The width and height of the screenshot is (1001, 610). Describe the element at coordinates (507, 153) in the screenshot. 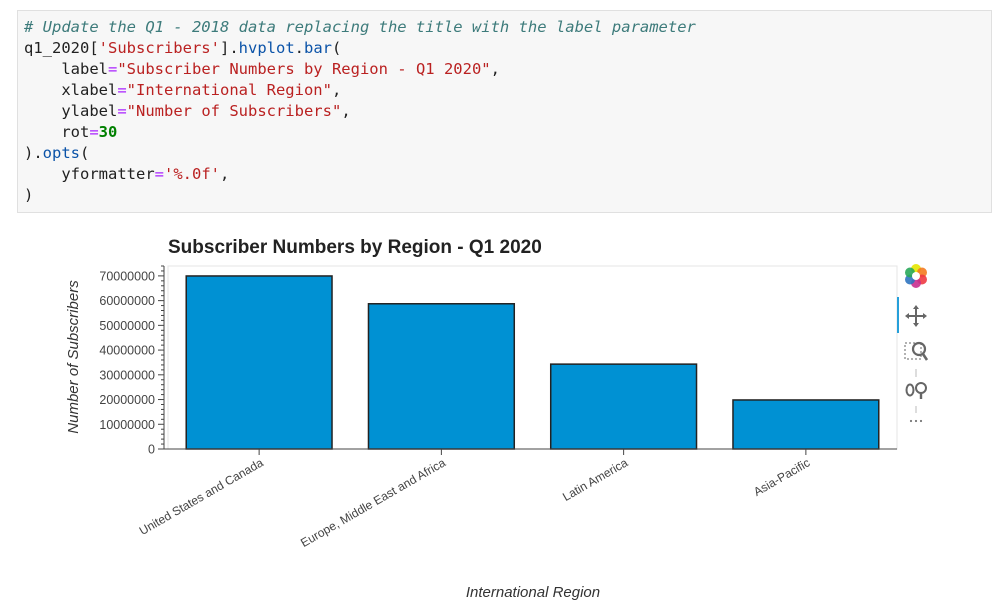

I see `code-line: ).opts(` at that location.